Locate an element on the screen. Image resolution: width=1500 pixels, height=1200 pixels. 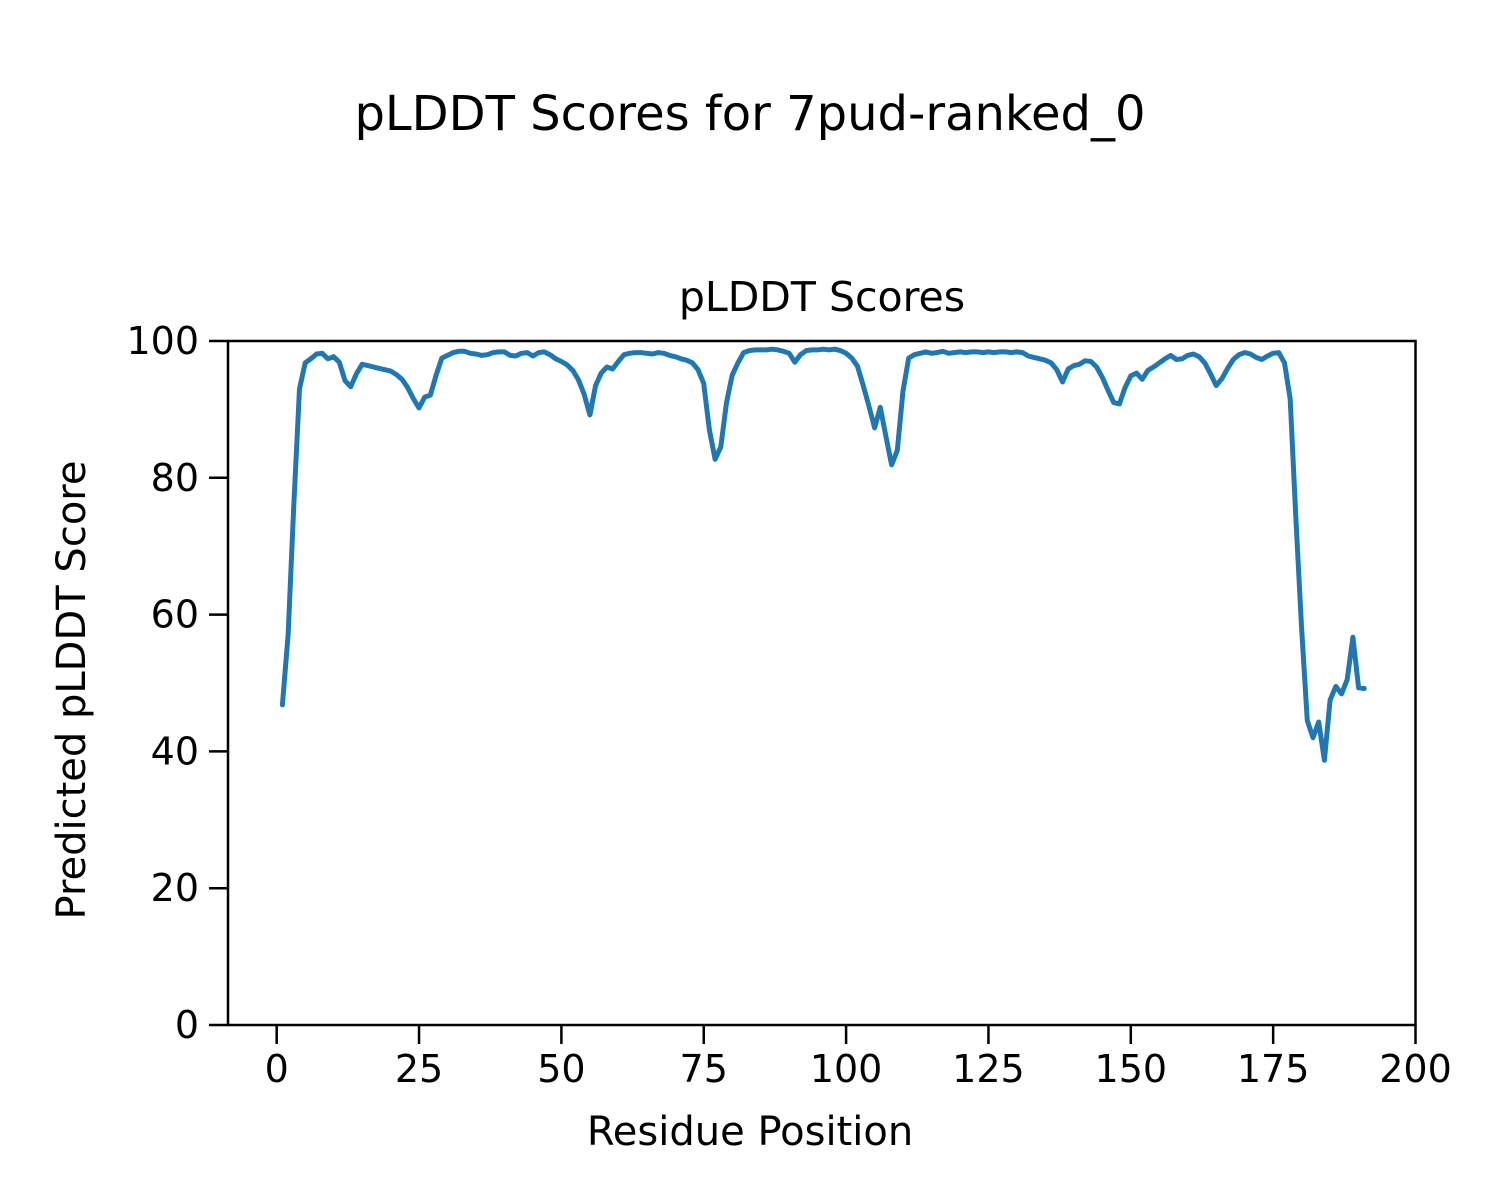
figure-suptitle: pLDDT Scores for 7pud-ranked_0 is located at coordinates (750, 114).